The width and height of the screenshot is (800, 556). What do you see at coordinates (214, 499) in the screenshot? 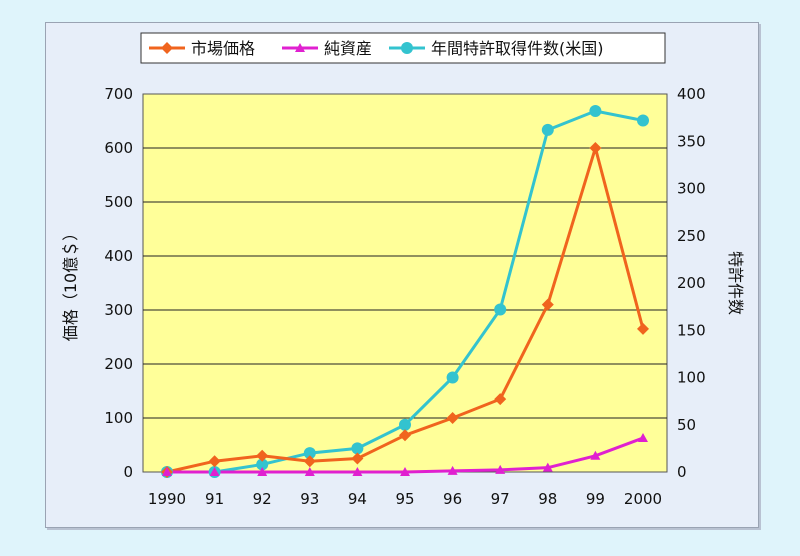
I see `x-tick-label: 91` at bounding box center [214, 499].